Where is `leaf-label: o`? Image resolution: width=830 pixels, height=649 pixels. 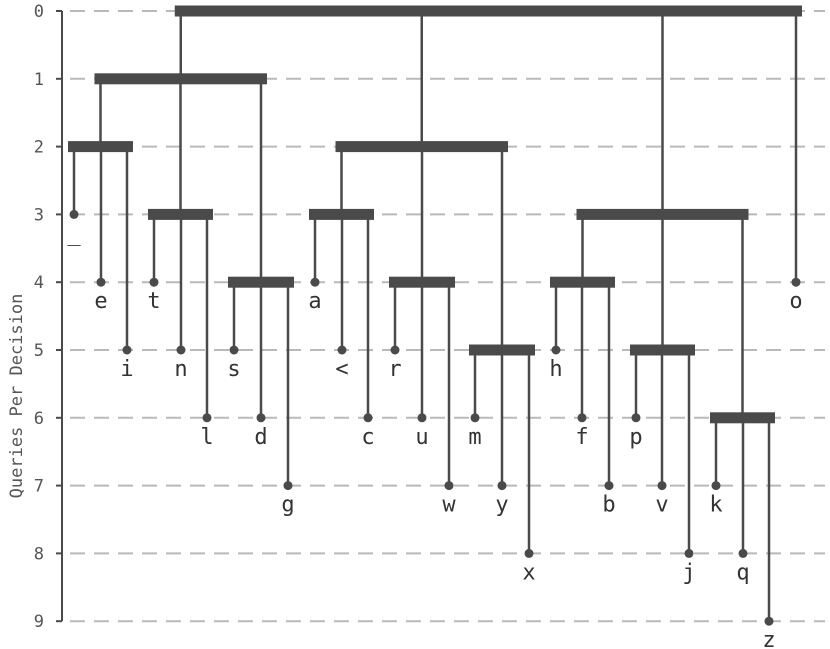 leaf-label: o is located at coordinates (795, 301).